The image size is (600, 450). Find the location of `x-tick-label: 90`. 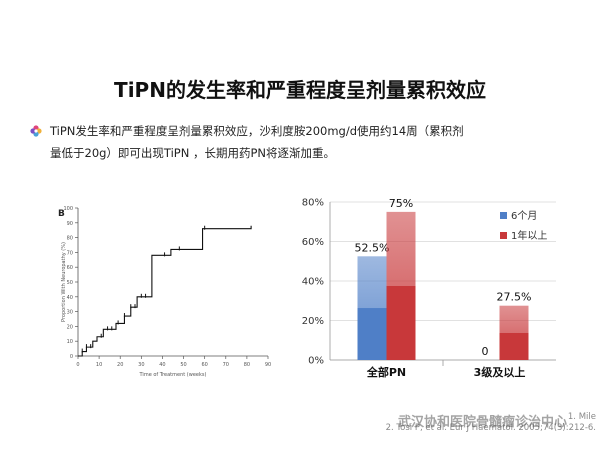

x-tick-label: 90 is located at coordinates (268, 365).